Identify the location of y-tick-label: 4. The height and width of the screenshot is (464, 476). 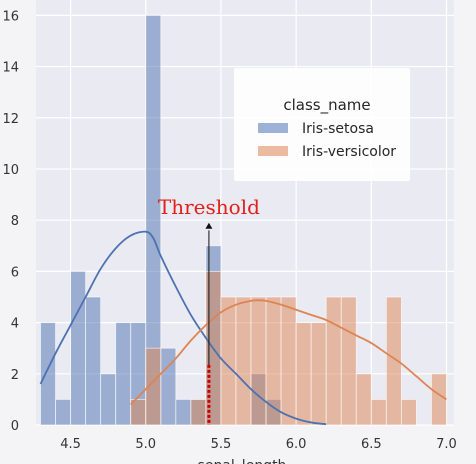
(15, 324).